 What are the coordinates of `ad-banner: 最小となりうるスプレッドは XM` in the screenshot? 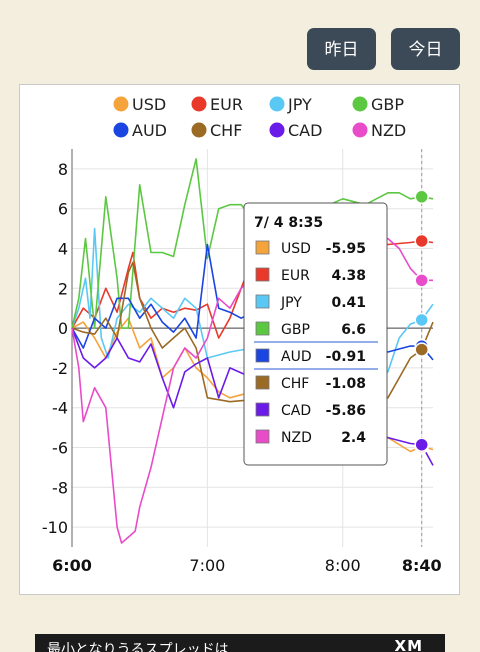 It's located at (240, 643).